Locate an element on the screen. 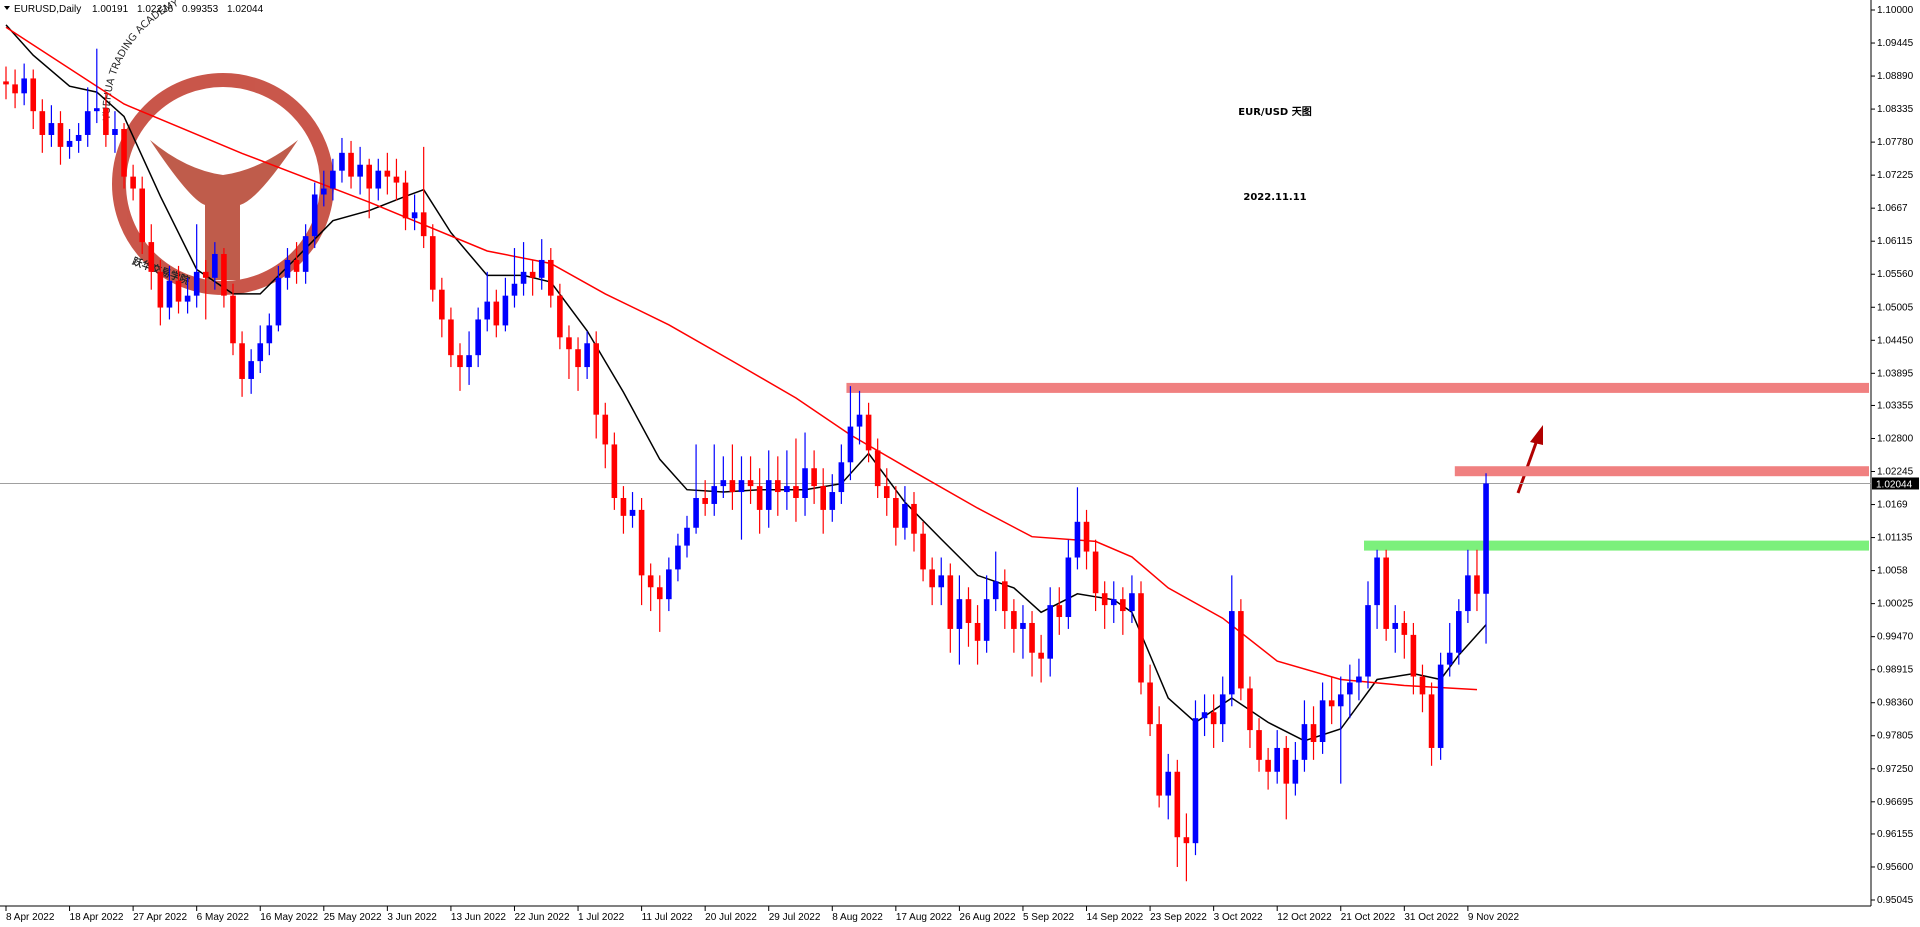  x-tick-label: 25 May 2022 is located at coordinates (353, 917).